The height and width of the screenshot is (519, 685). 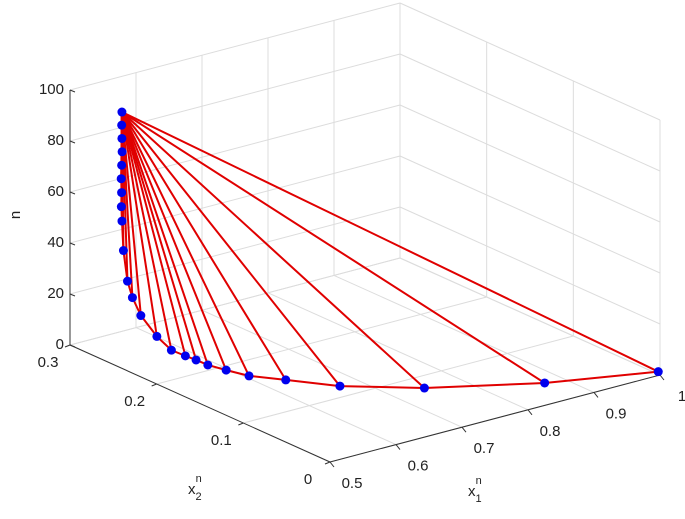 I want to click on x-tick-label: 0.7, so click(x=484, y=448).